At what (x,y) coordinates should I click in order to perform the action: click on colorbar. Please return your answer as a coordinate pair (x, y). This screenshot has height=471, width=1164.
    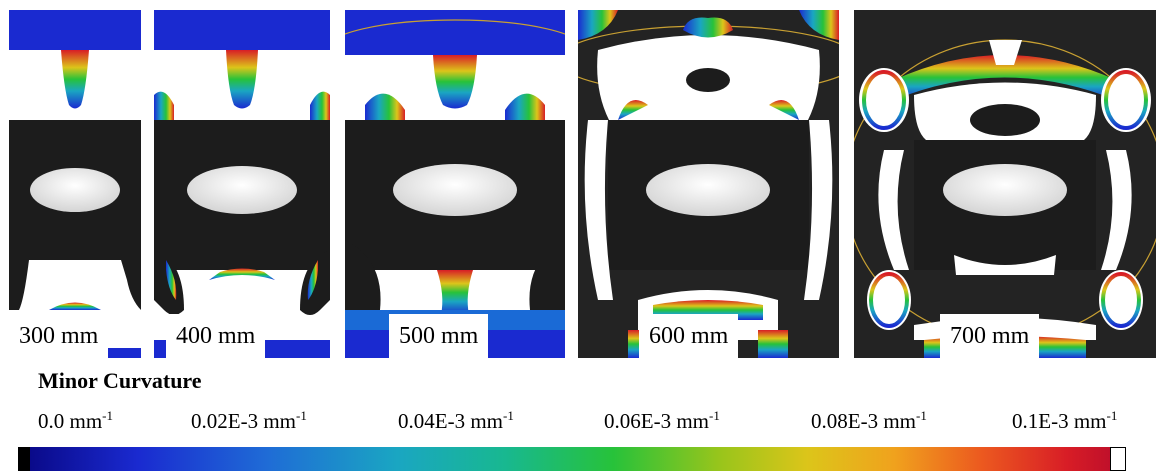
    Looking at the image, I should click on (572, 459).